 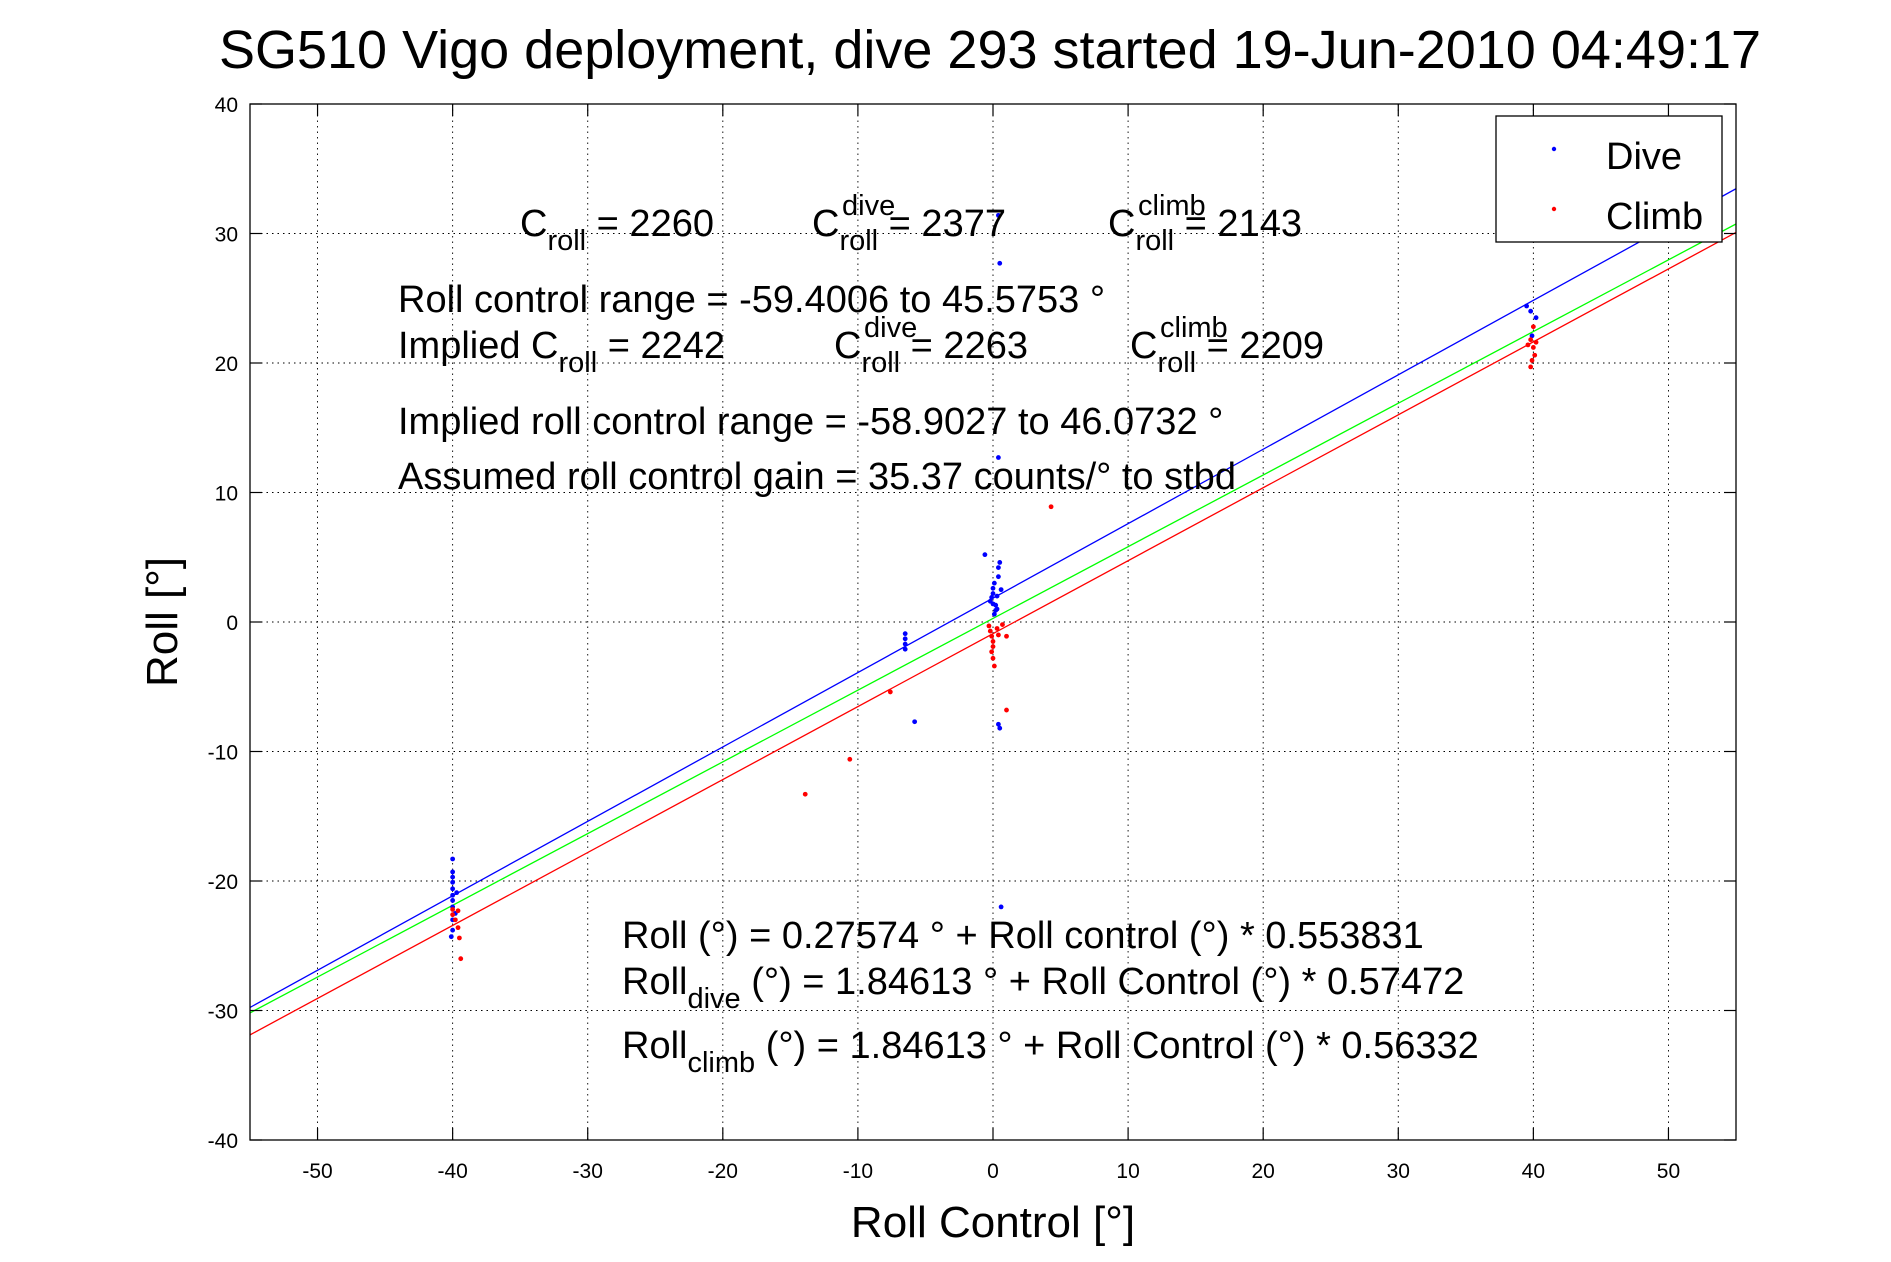 I want to click on c-roll-text: Croll = 2260, so click(x=617, y=230).